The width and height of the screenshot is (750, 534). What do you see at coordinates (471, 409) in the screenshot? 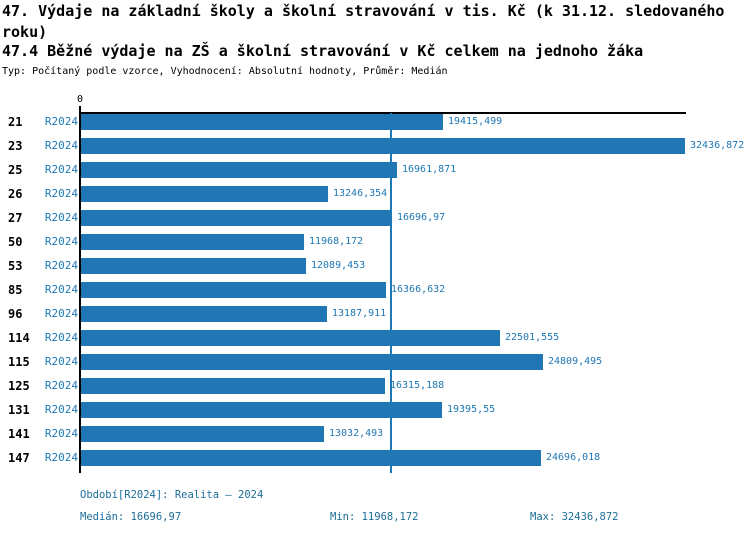
I see `bar-value-label: 19395,55` at bounding box center [471, 409].